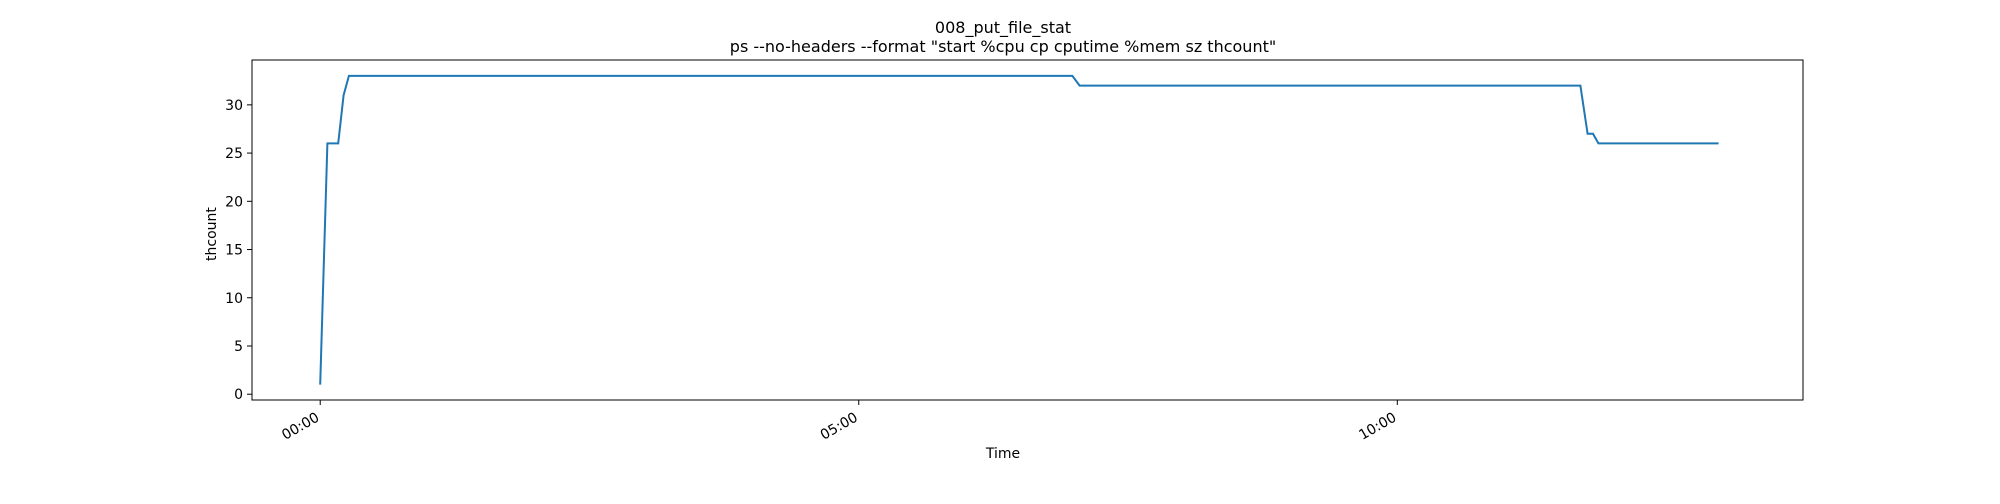  What do you see at coordinates (1002, 454) in the screenshot?
I see `x-axis-label: Time` at bounding box center [1002, 454].